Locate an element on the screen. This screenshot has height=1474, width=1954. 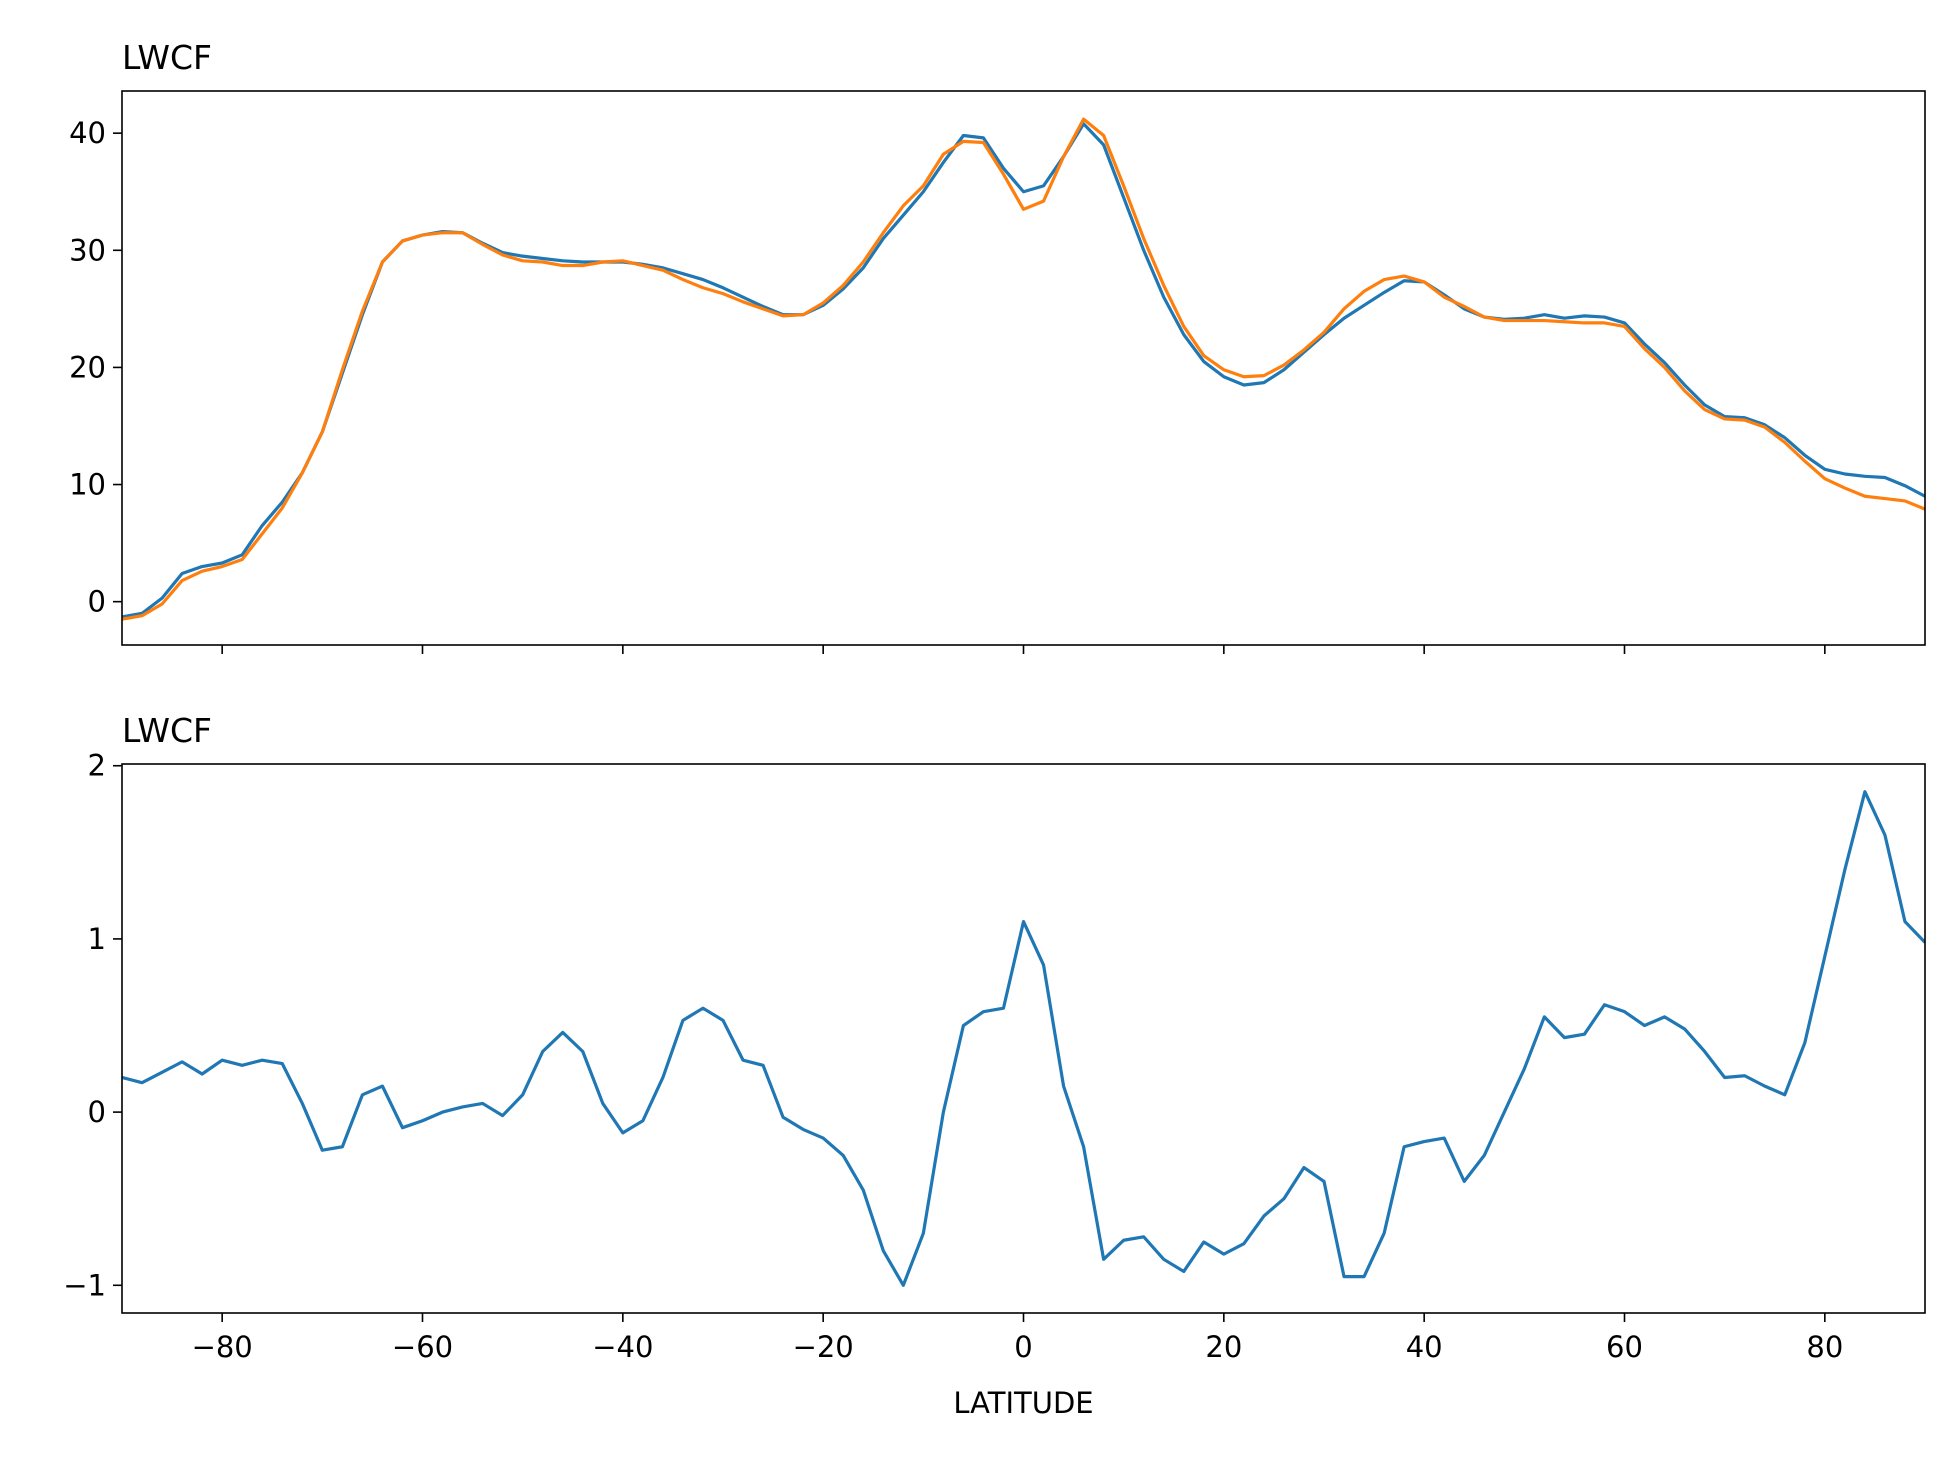
x-tick-label: 0 is located at coordinates (1023, 1347).